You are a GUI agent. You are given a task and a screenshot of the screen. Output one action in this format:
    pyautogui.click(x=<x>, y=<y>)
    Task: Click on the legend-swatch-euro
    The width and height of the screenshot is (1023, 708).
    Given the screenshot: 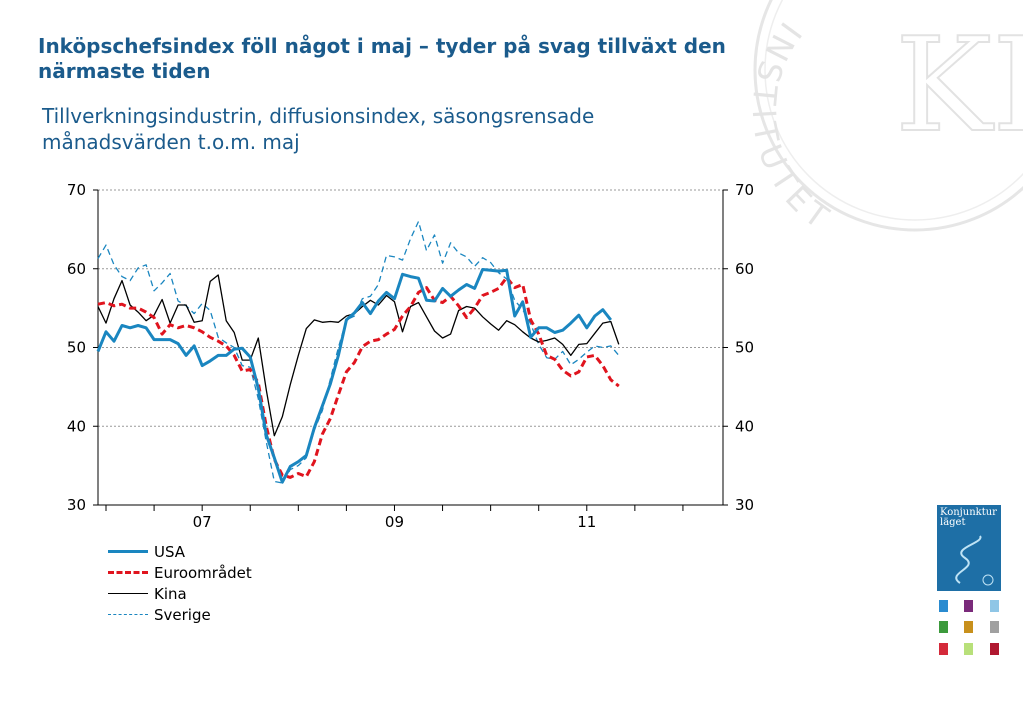 What is the action you would take?
    pyautogui.click(x=128, y=572)
    